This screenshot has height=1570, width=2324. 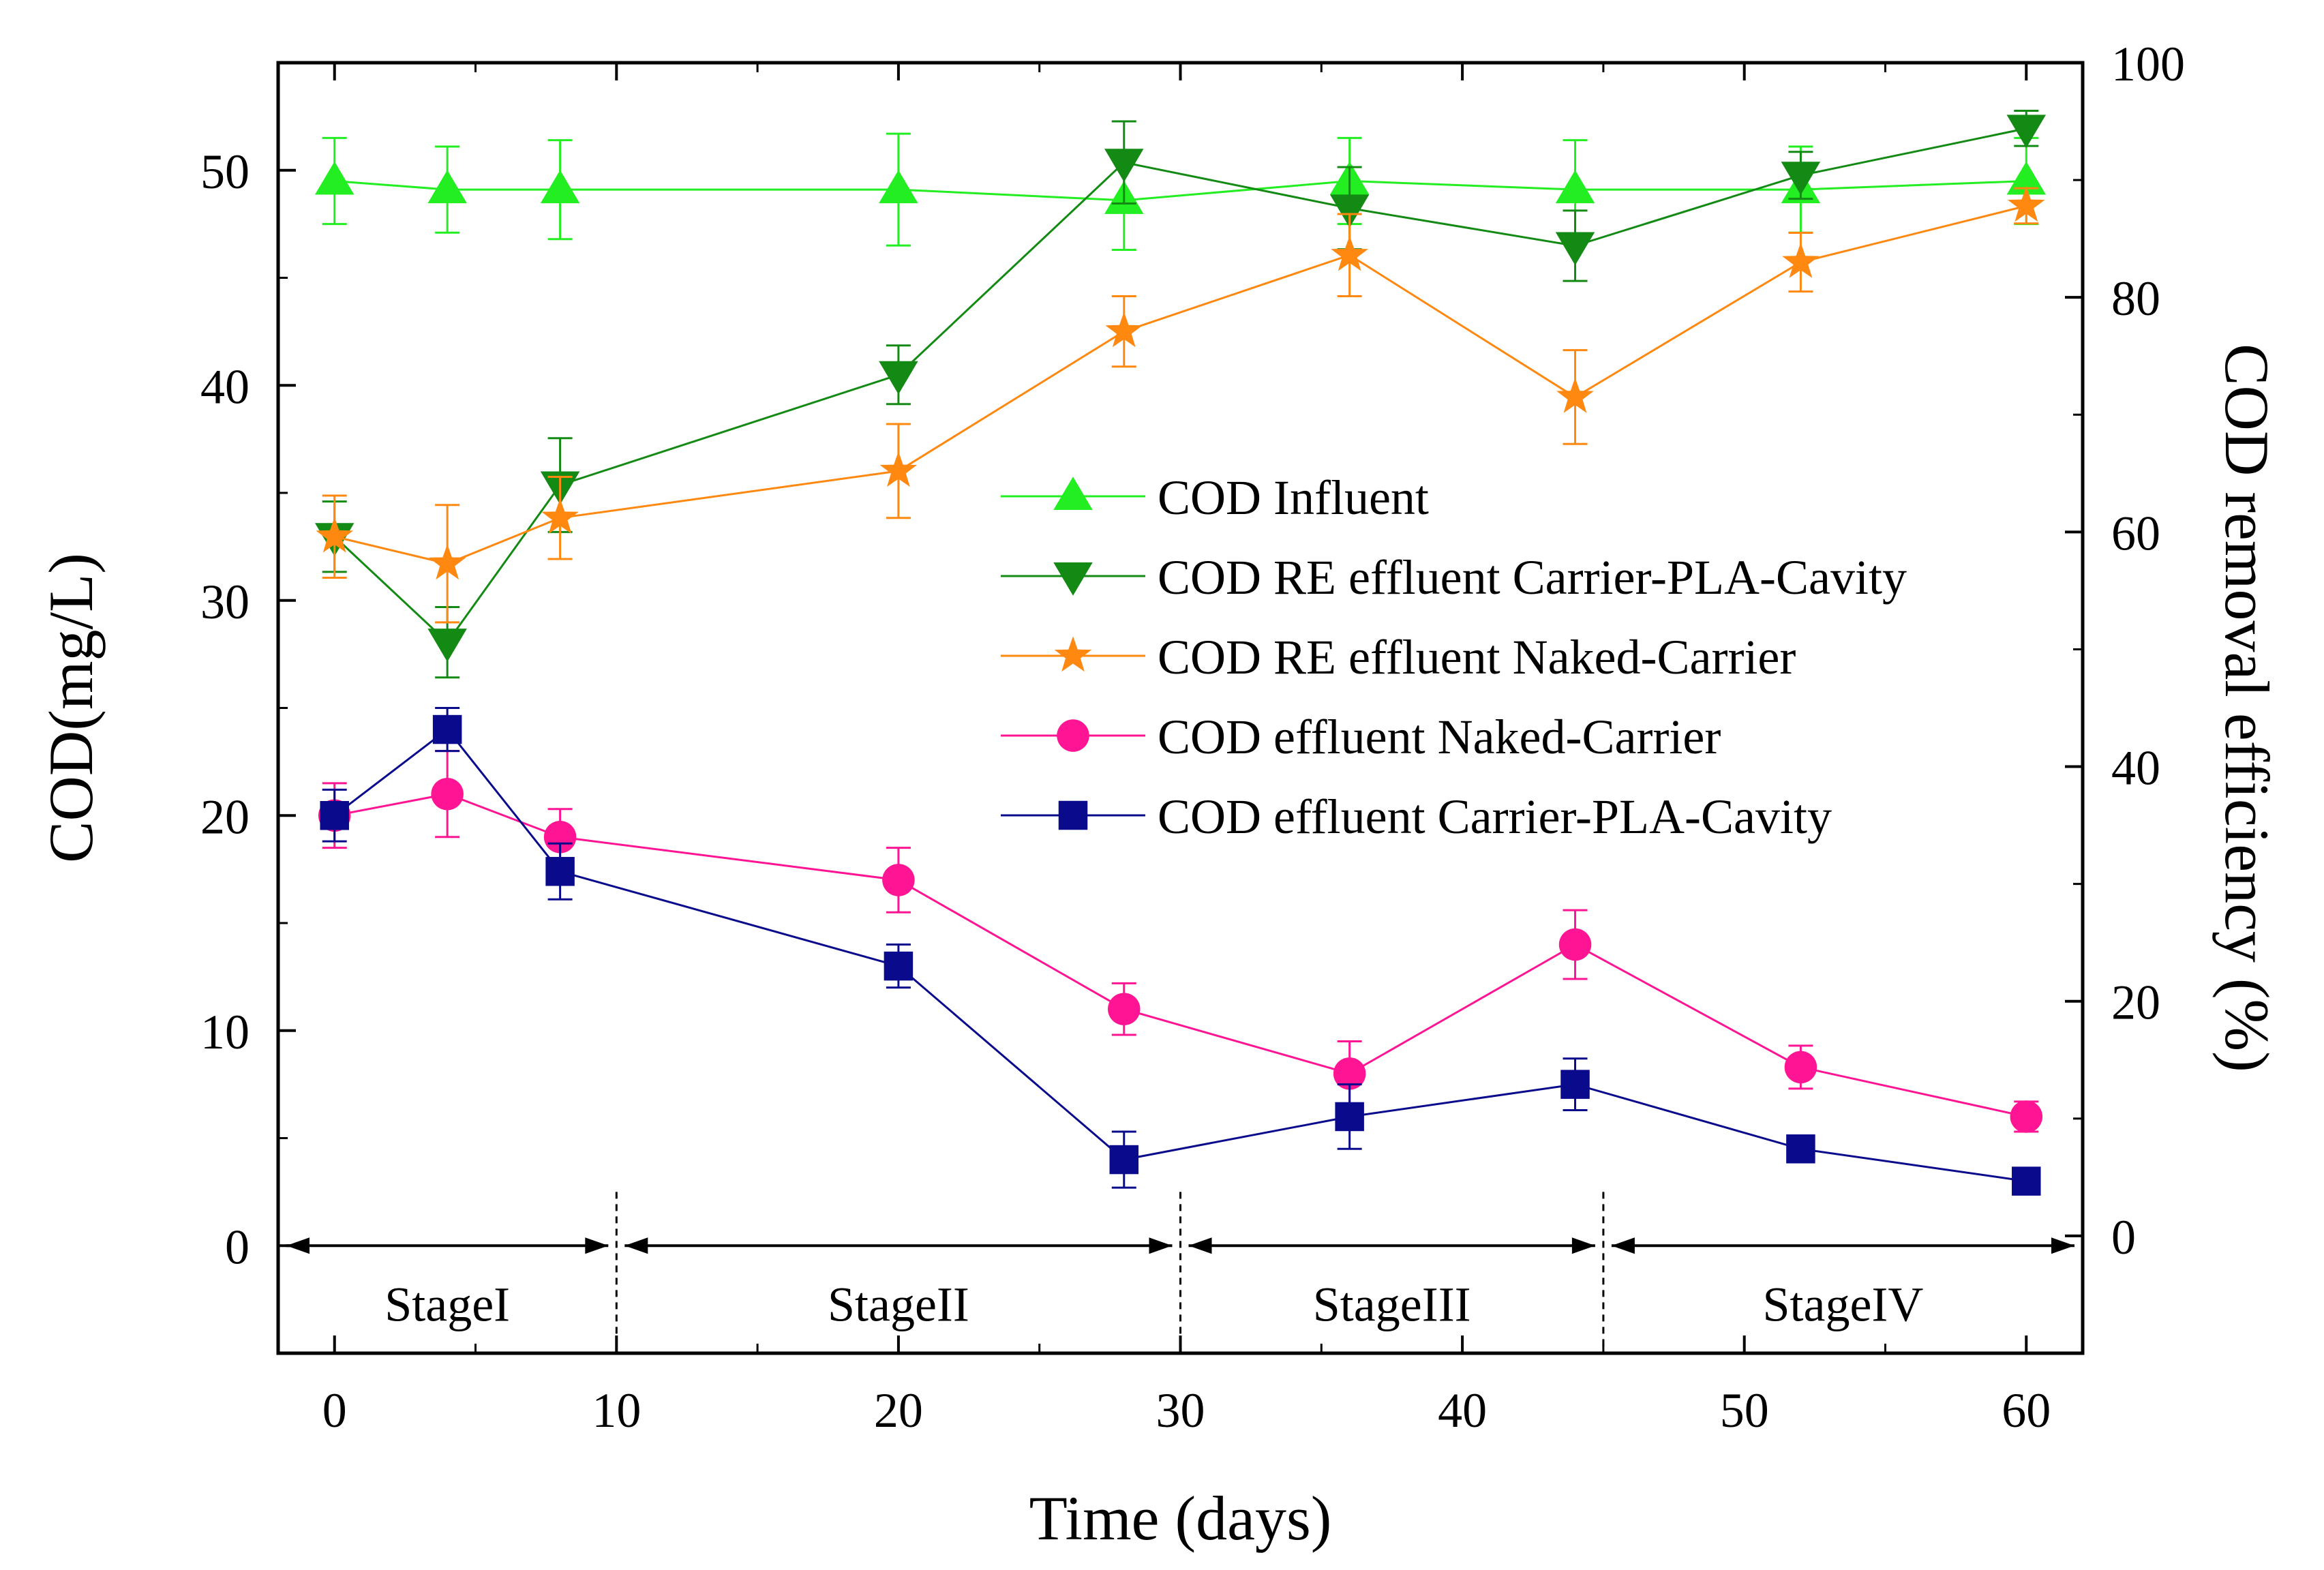 I want to click on y2-tick-label: 100, so click(x=2148, y=64).